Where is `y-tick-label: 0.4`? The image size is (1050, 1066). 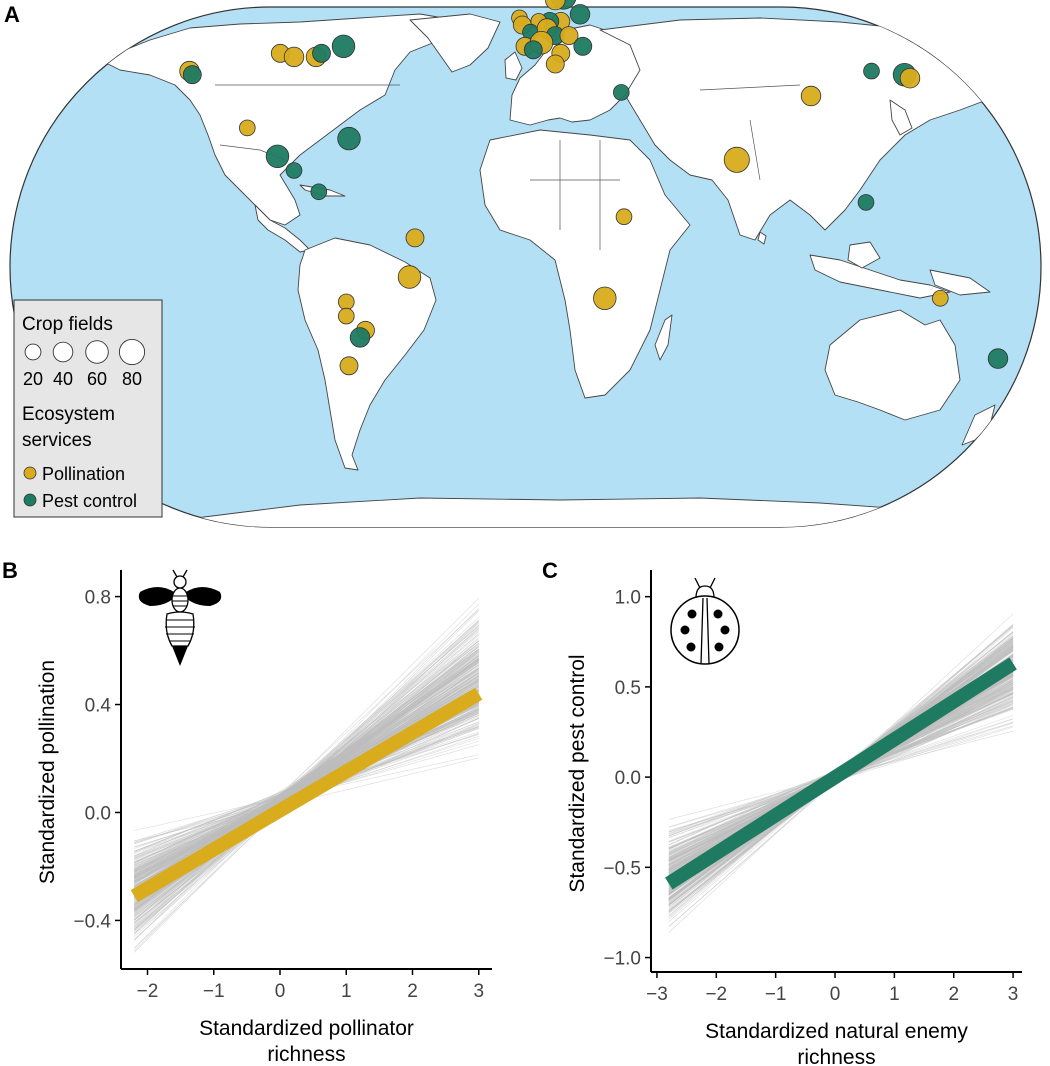
y-tick-label: 0.4 is located at coordinates (98, 706).